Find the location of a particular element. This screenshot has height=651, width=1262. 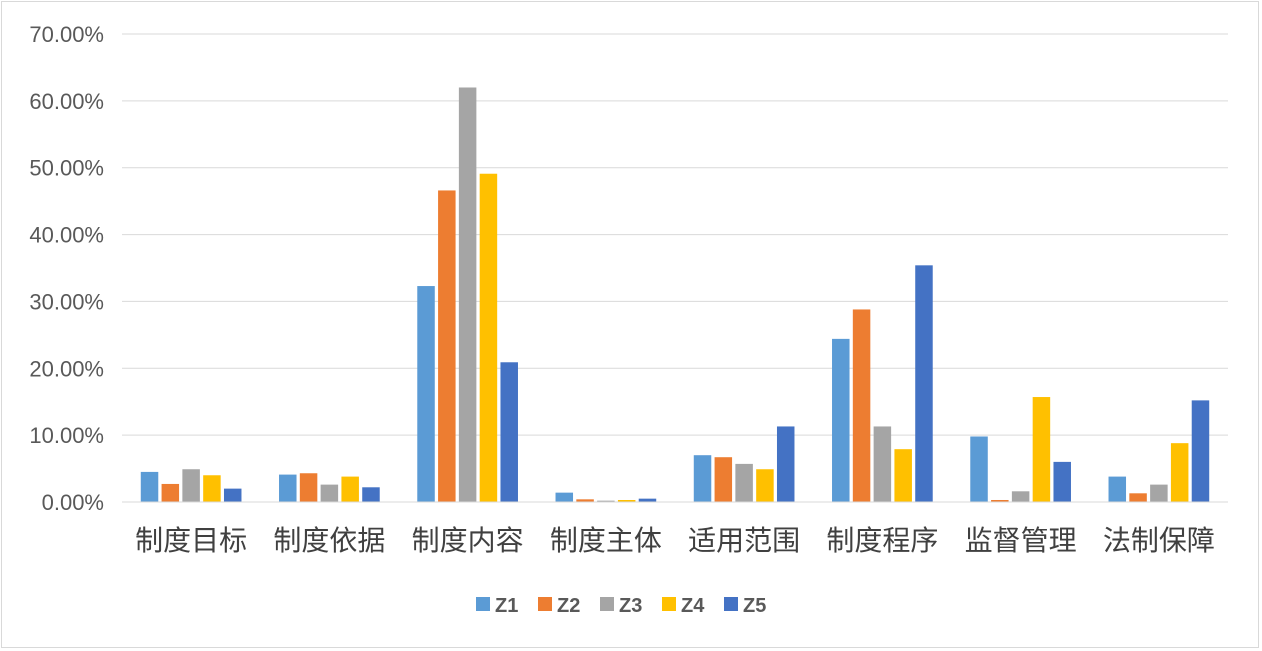

y-tick-label: 50.00% is located at coordinates (66, 168).